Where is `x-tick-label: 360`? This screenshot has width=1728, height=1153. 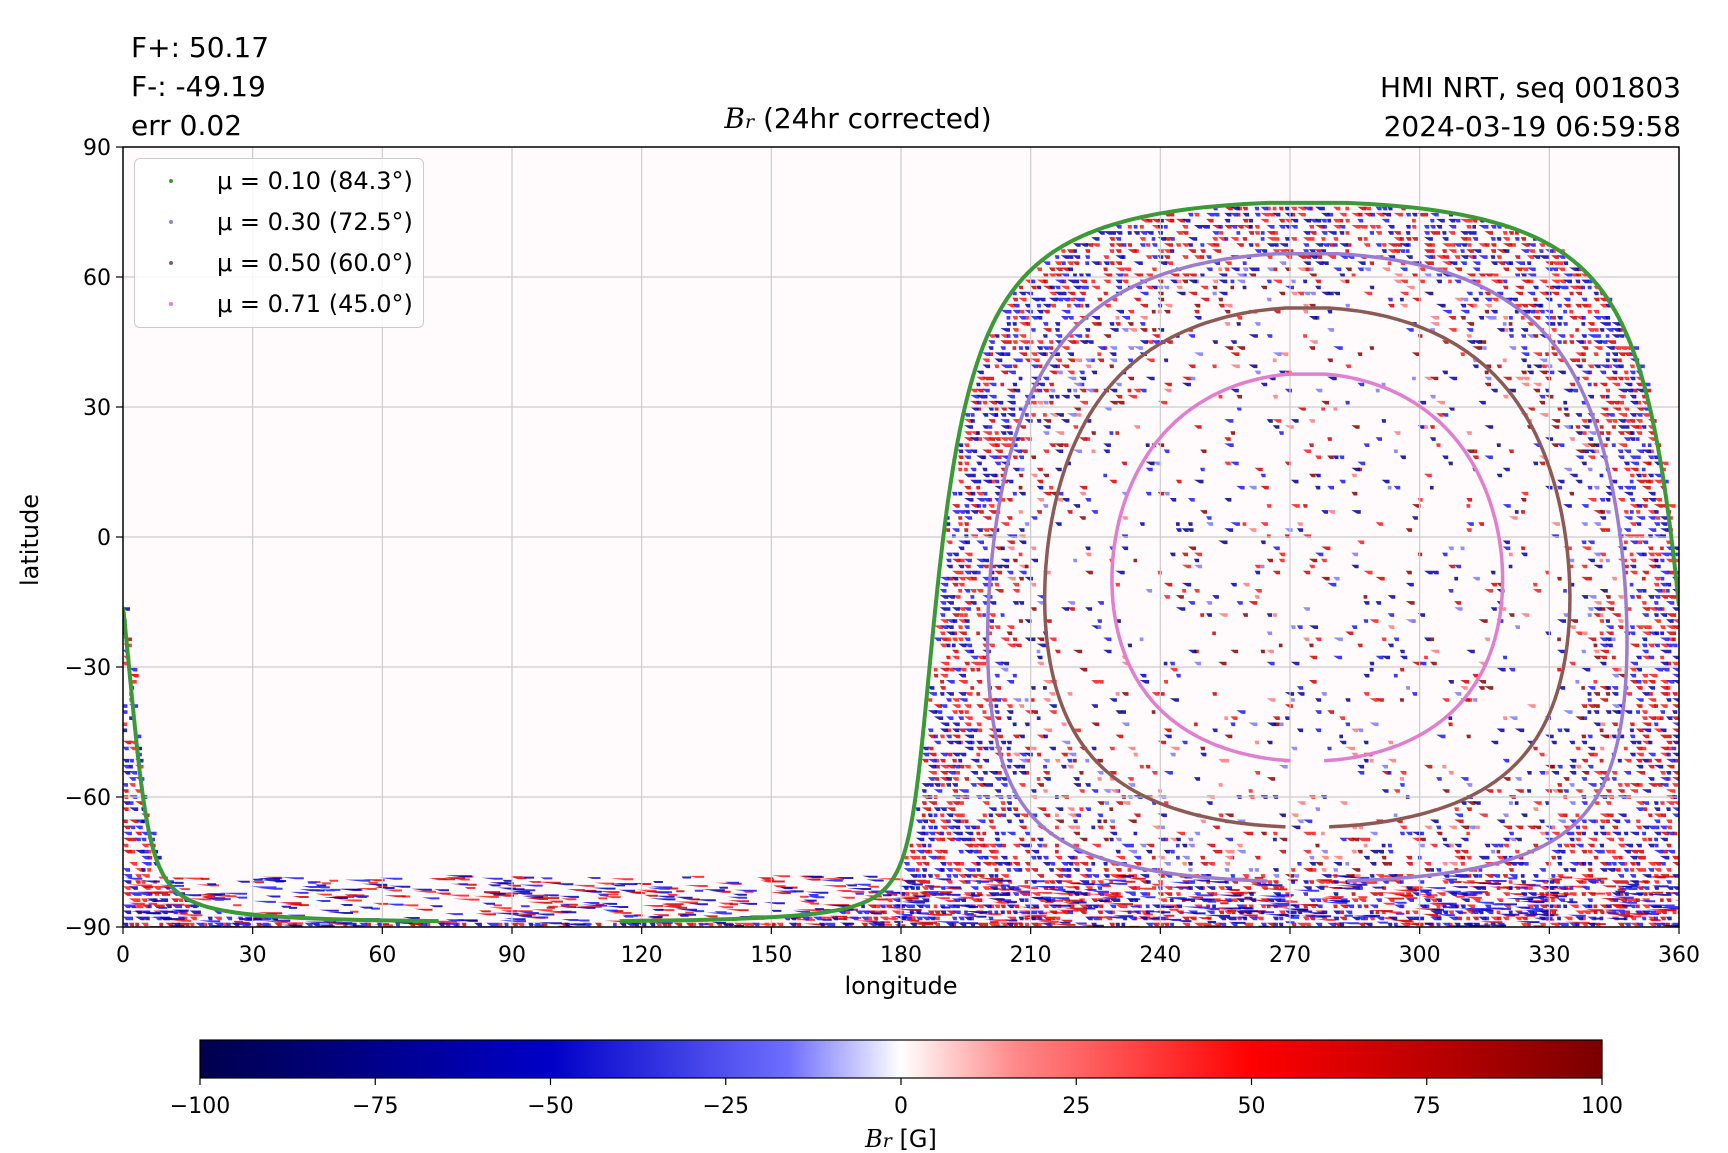
x-tick-label: 360 is located at coordinates (1679, 955).